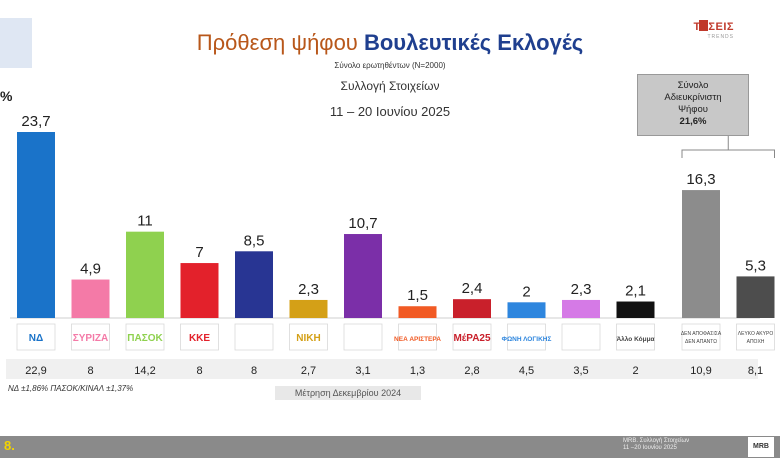  Describe the element at coordinates (362, 371) in the screenshot. I see `previous-value-7: 3,1` at that location.